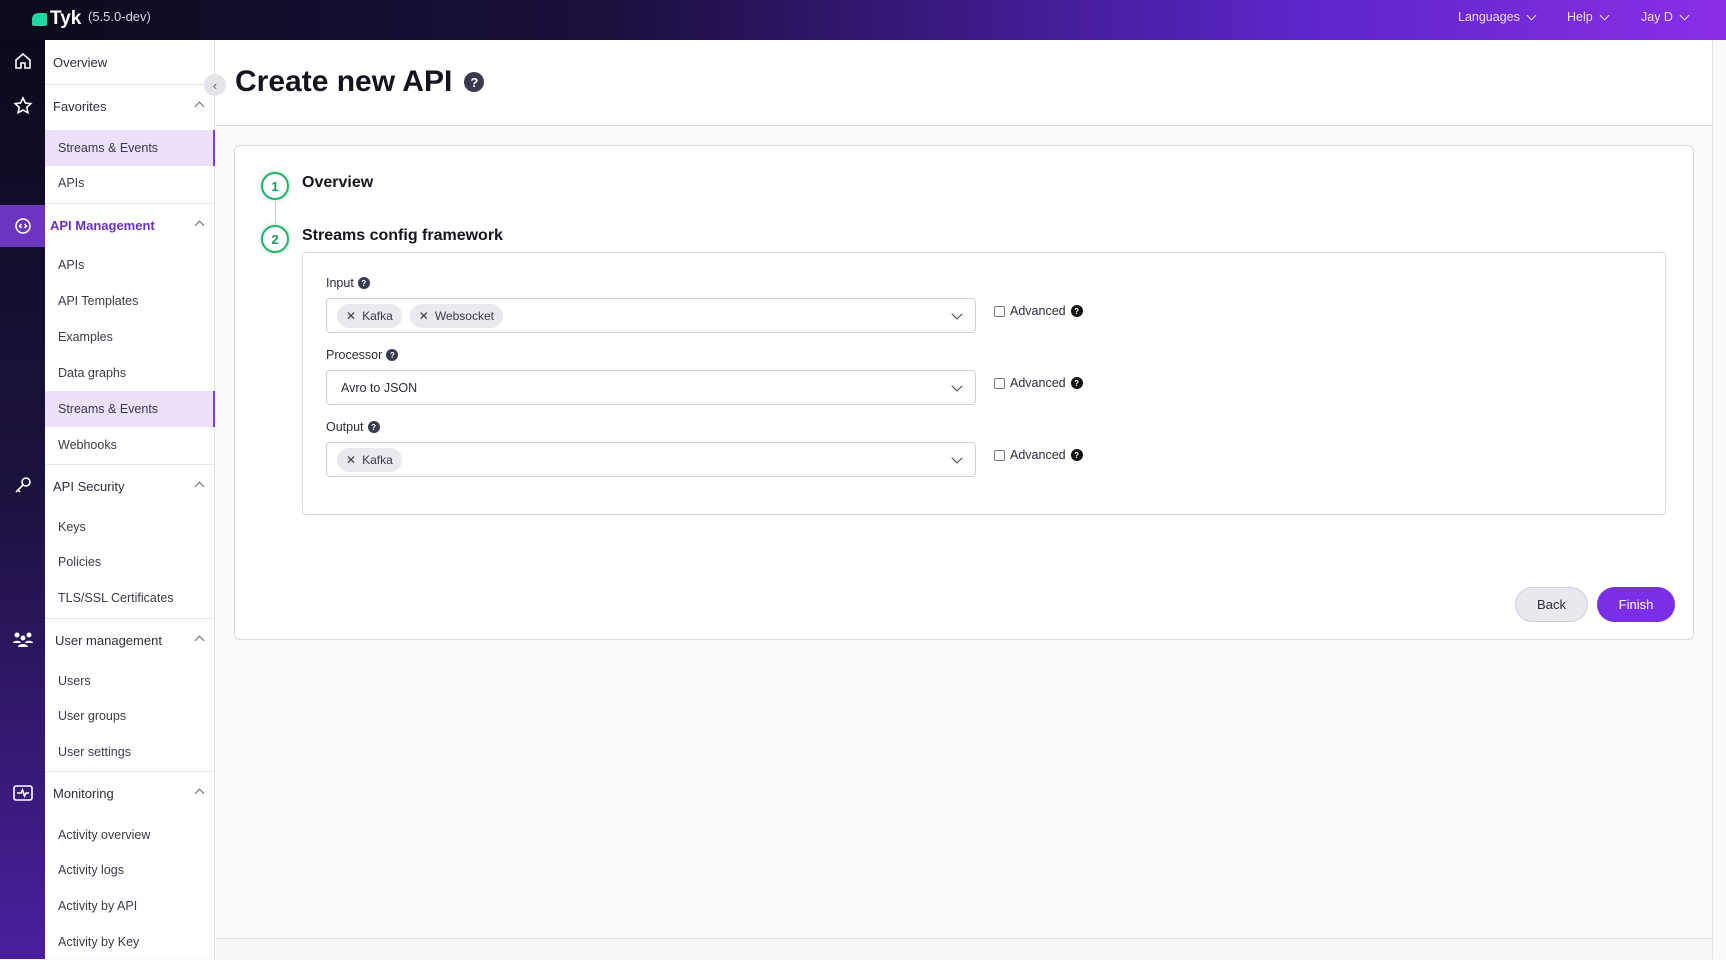 The height and width of the screenshot is (960, 1726). I want to click on sidebar-item-user-settings: User settings, so click(130, 752).